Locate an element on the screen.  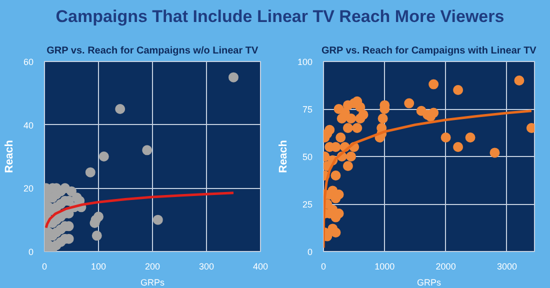
chart-title: GRP vs. Reach for Campaigns with Linear TV is located at coordinates (429, 51).